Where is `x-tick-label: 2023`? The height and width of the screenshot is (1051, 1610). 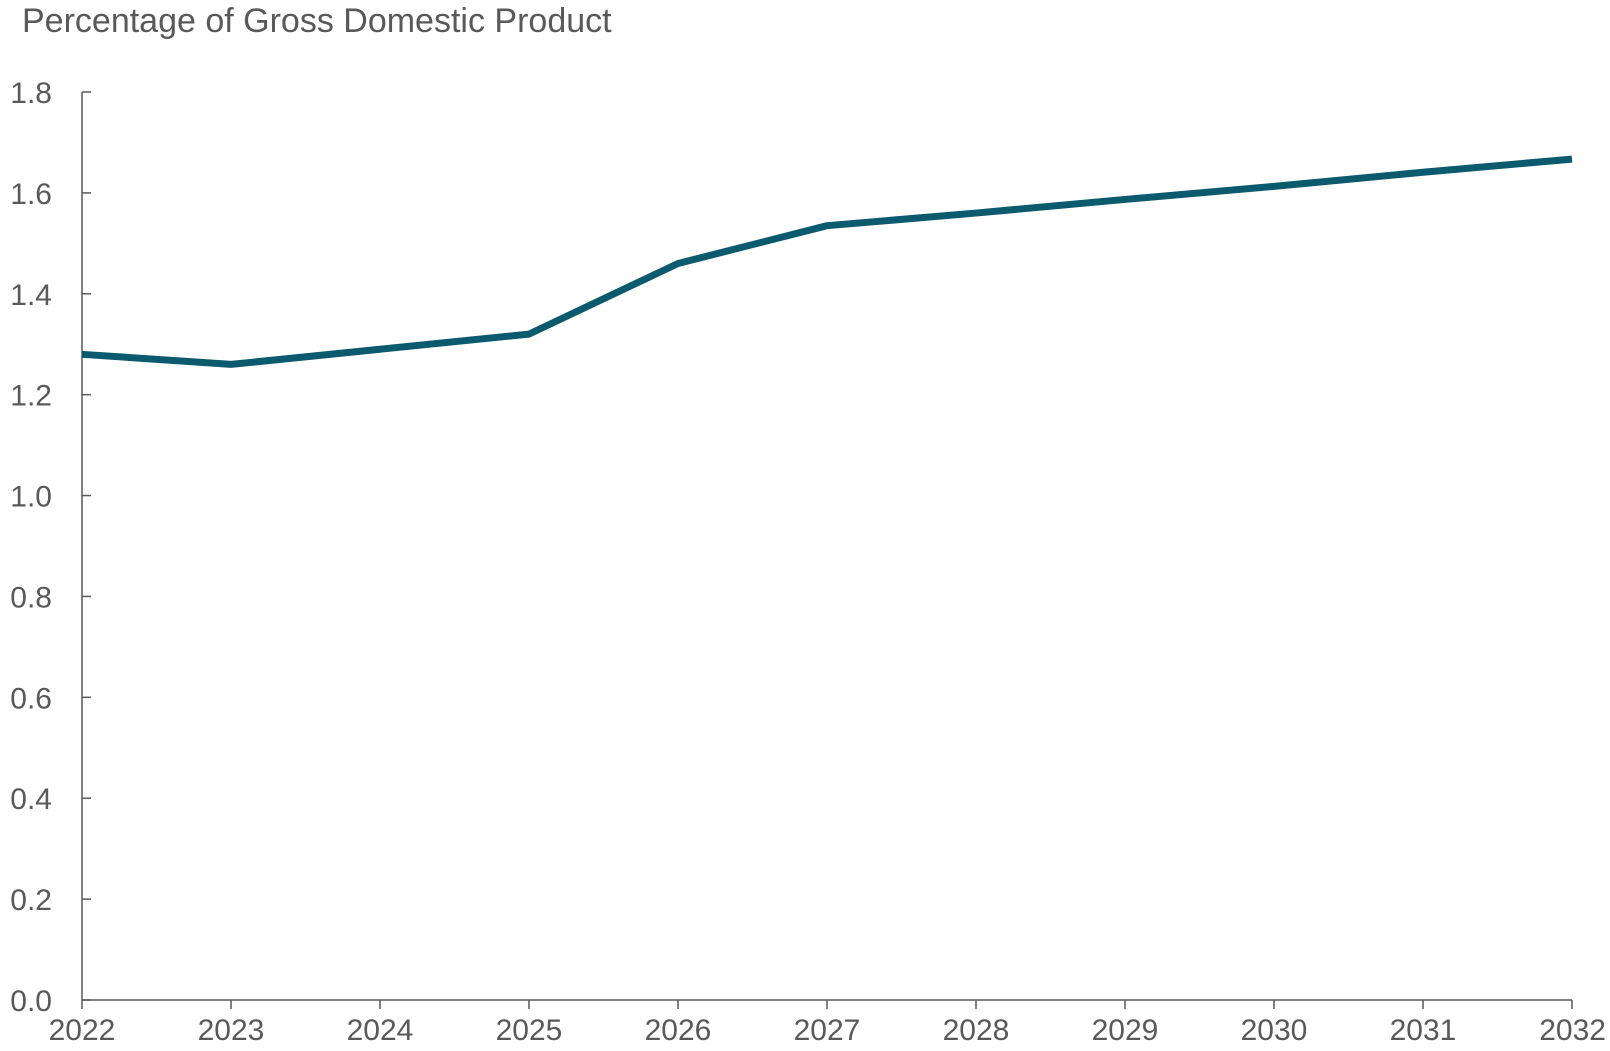
x-tick-label: 2023 is located at coordinates (231, 1030).